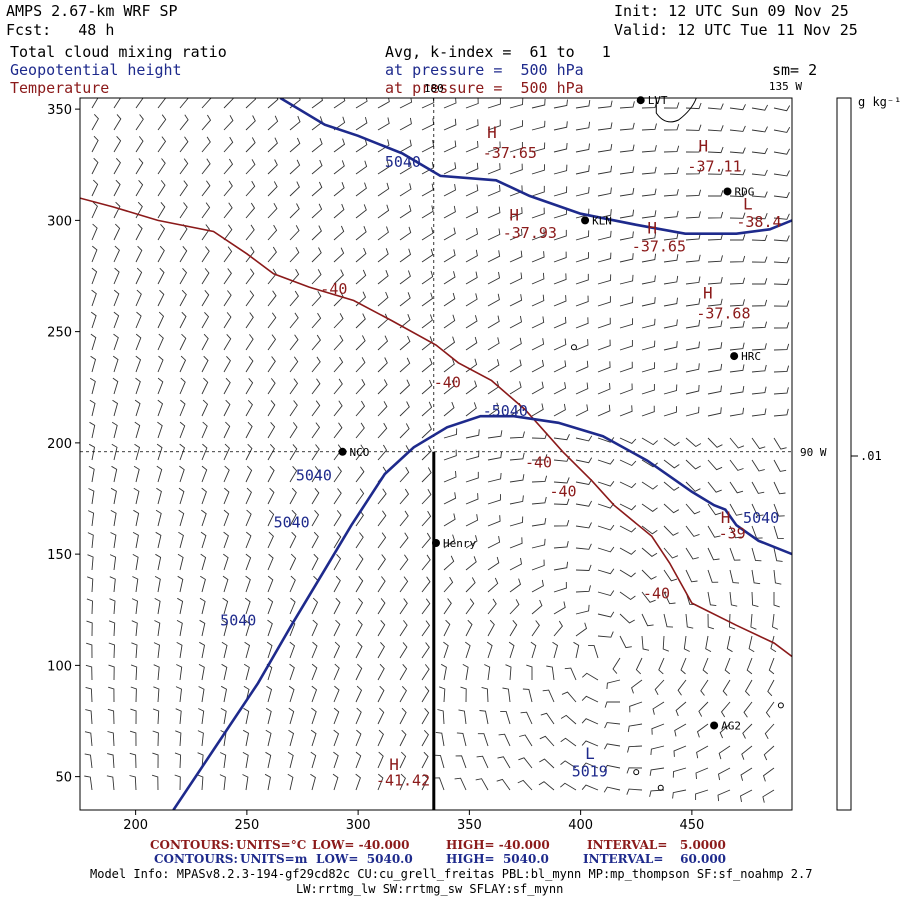 The width and height of the screenshot is (900, 900). Describe the element at coordinates (135, 825) in the screenshot. I see `x-tick-label: 200` at that location.